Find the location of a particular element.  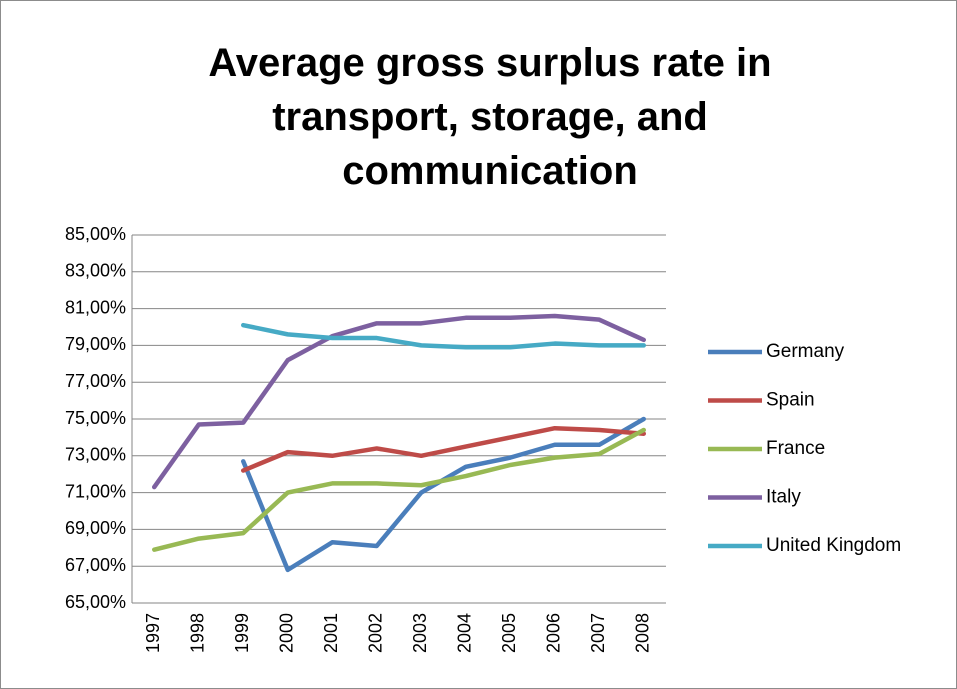

legend-label: France is located at coordinates (795, 448).